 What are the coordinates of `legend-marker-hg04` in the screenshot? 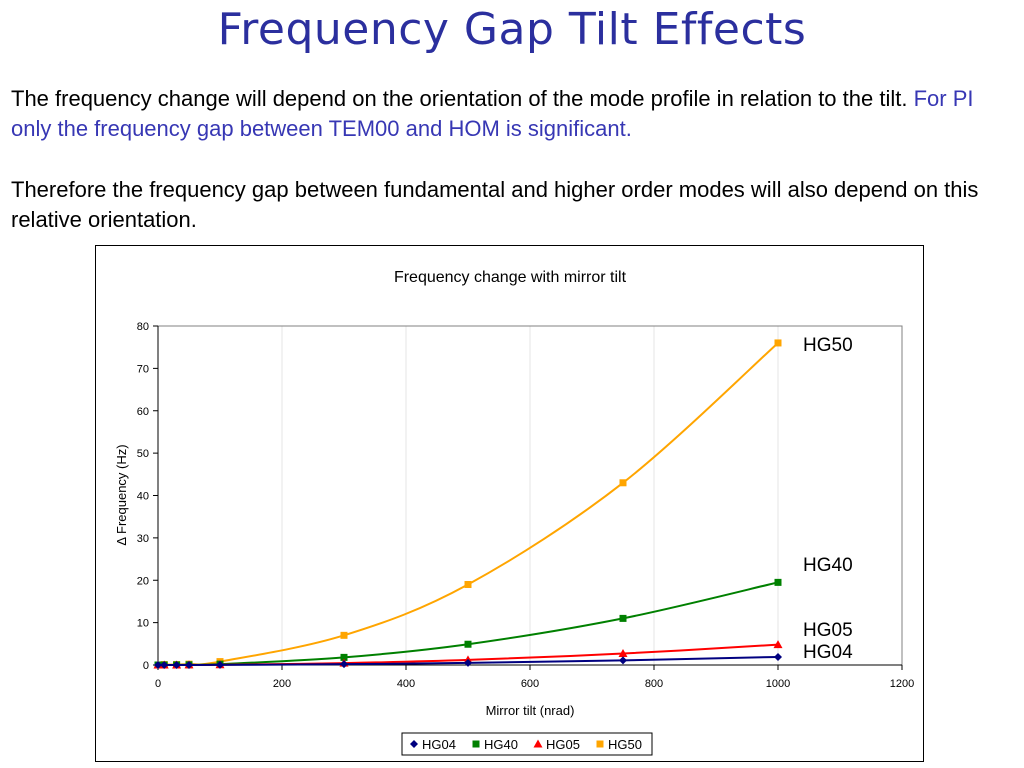 It's located at (414, 744).